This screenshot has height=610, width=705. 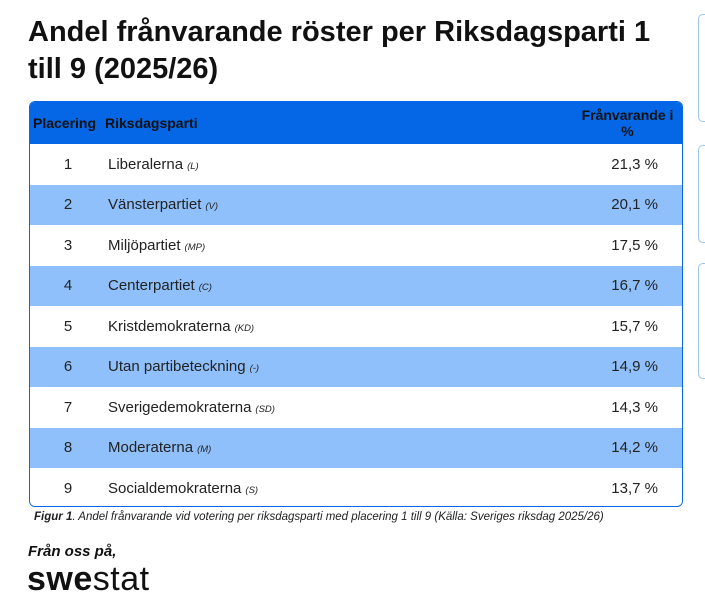 What do you see at coordinates (151, 448) in the screenshot?
I see `party-name: Moderaterna` at bounding box center [151, 448].